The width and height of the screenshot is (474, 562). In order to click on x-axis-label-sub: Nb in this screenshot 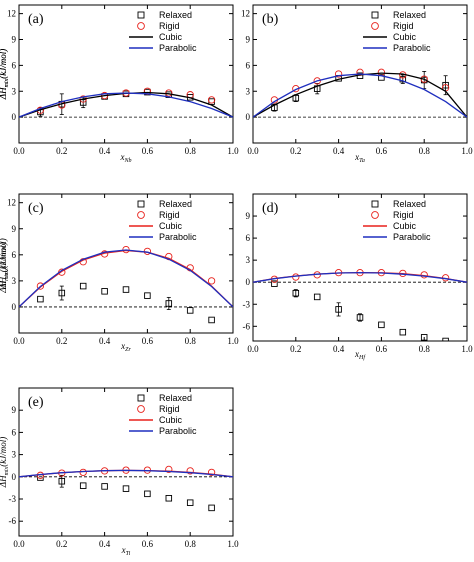, I will do `click(127, 161)`.